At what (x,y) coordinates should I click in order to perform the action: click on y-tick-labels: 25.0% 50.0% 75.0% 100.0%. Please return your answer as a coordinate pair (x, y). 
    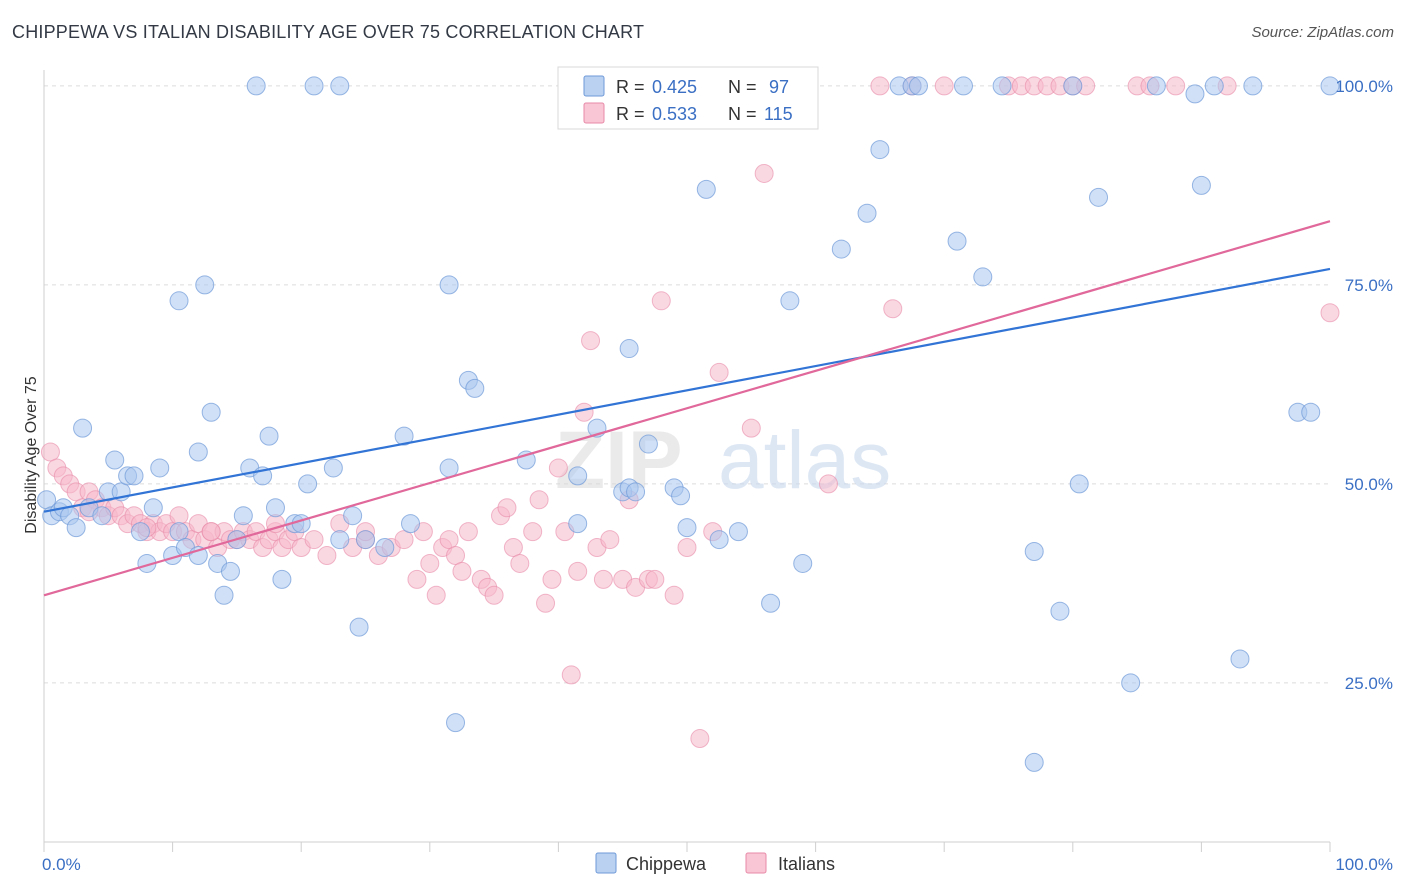
    Looking at the image, I should click on (1364, 385).